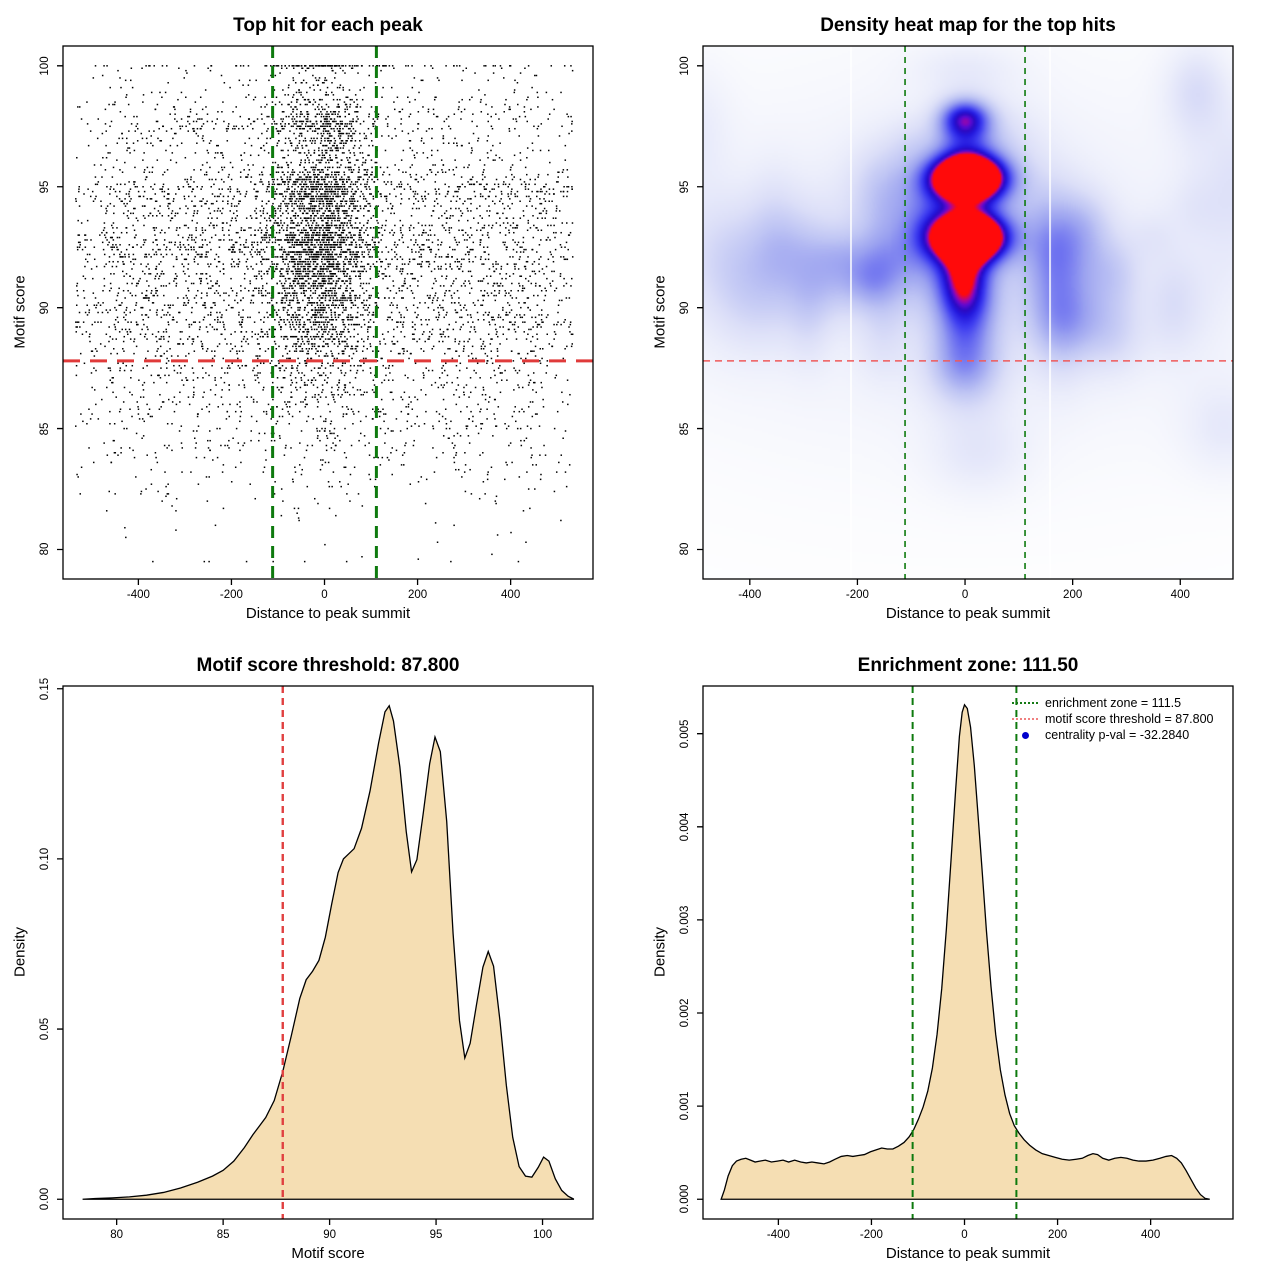  Describe the element at coordinates (45, 1199) in the screenshot. I see `y-tick-label: 0.00` at that location.